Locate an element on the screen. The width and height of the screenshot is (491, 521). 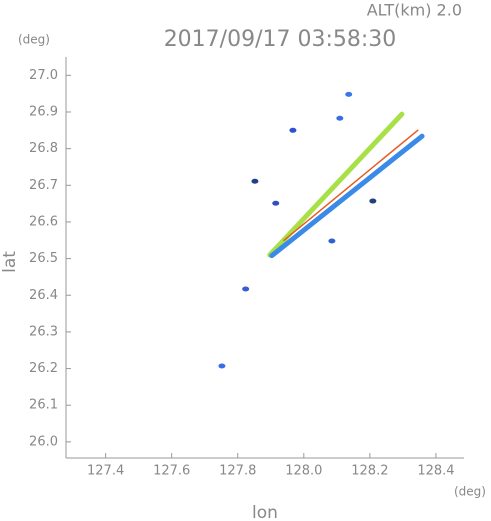
y-tick-label: 26.8 is located at coordinates (43, 148).